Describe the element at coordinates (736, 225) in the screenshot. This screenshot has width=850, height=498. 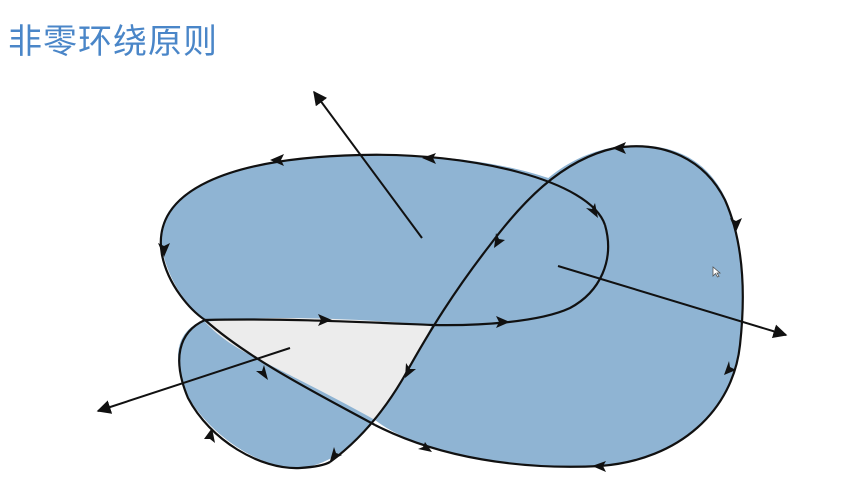
I see `arrowhead-right-side` at that location.